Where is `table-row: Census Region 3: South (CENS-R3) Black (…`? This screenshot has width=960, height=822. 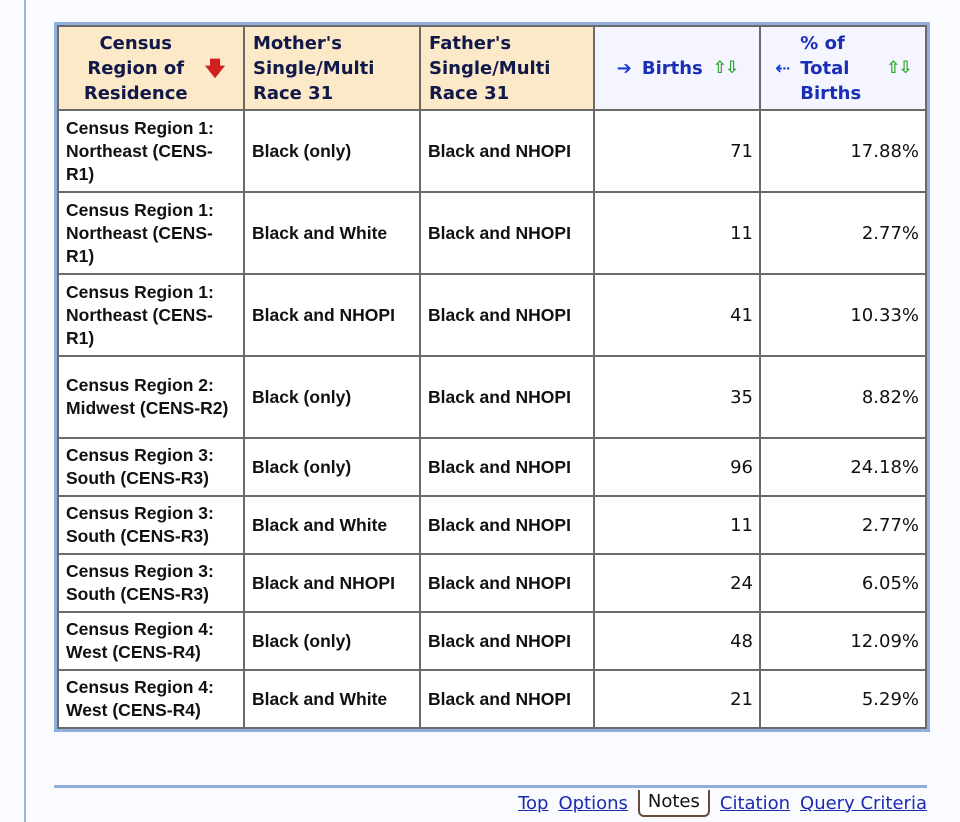 table-row: Census Region 3: South (CENS-R3) Black (… is located at coordinates (492, 467).